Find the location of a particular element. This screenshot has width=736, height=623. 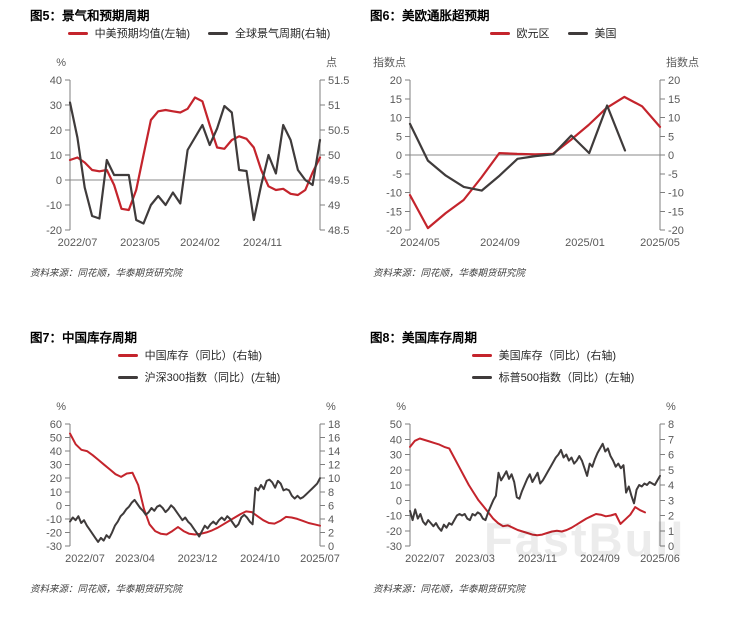

tick-label: 50.5 is located at coordinates (338, 131).